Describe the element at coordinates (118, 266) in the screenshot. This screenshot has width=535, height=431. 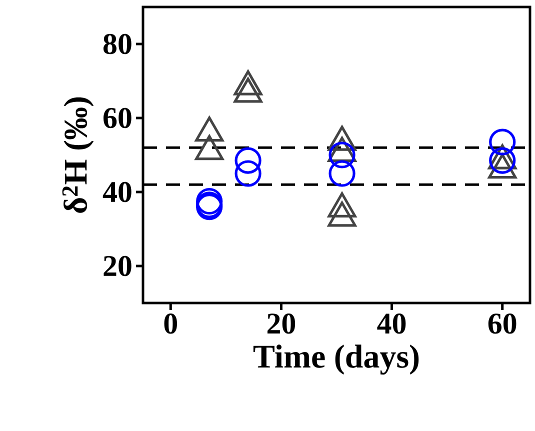
I see `y-tick-label: 20` at that location.